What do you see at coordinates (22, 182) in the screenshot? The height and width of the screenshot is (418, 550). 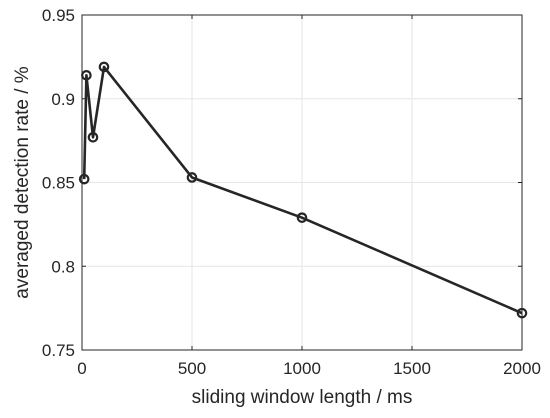 I see `y-axis-title: averaged detection rate / %` at bounding box center [22, 182].